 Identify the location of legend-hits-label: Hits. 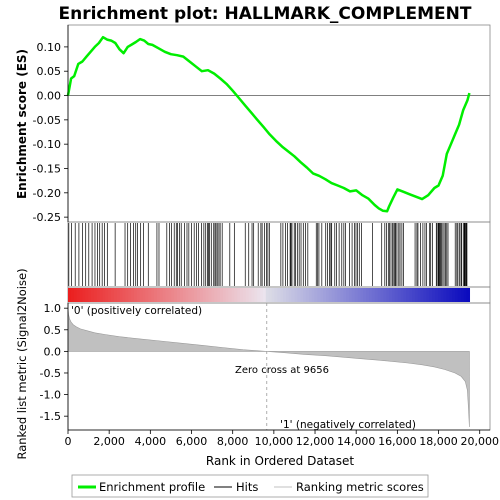
(247, 487).